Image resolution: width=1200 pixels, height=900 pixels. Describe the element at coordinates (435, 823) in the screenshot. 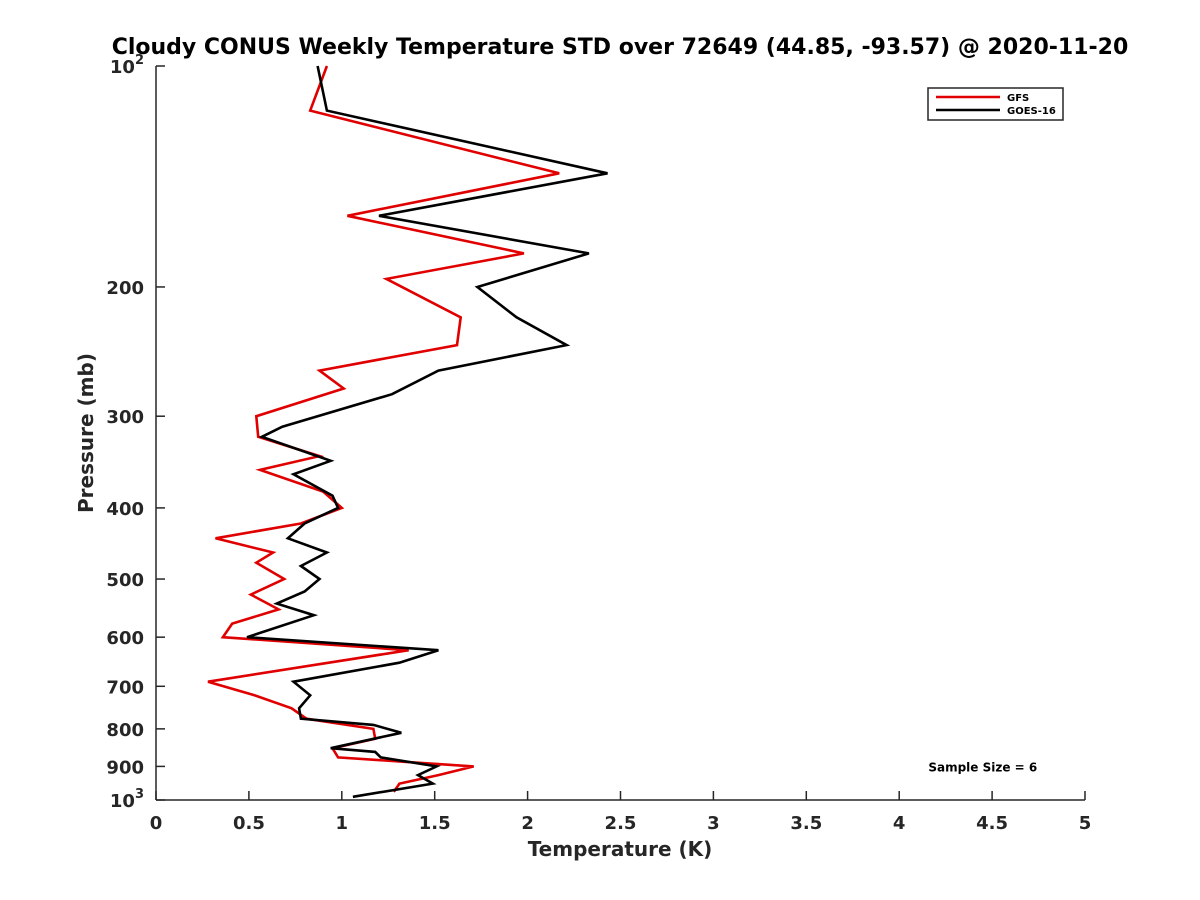

I see `x-tick-label: 1.5` at that location.